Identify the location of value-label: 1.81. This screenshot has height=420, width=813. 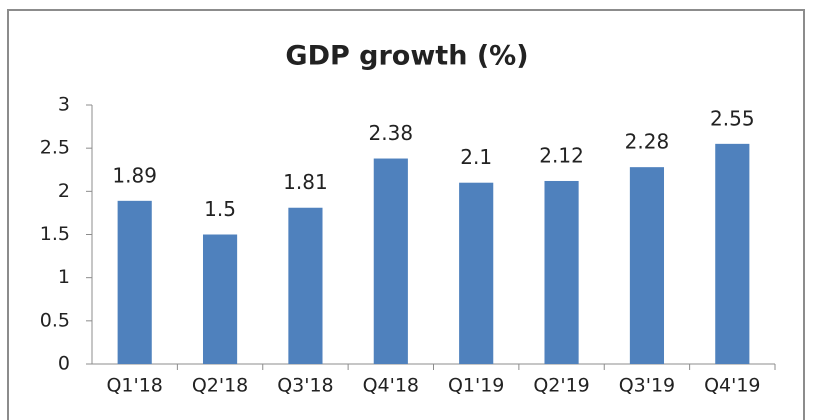
(305, 182).